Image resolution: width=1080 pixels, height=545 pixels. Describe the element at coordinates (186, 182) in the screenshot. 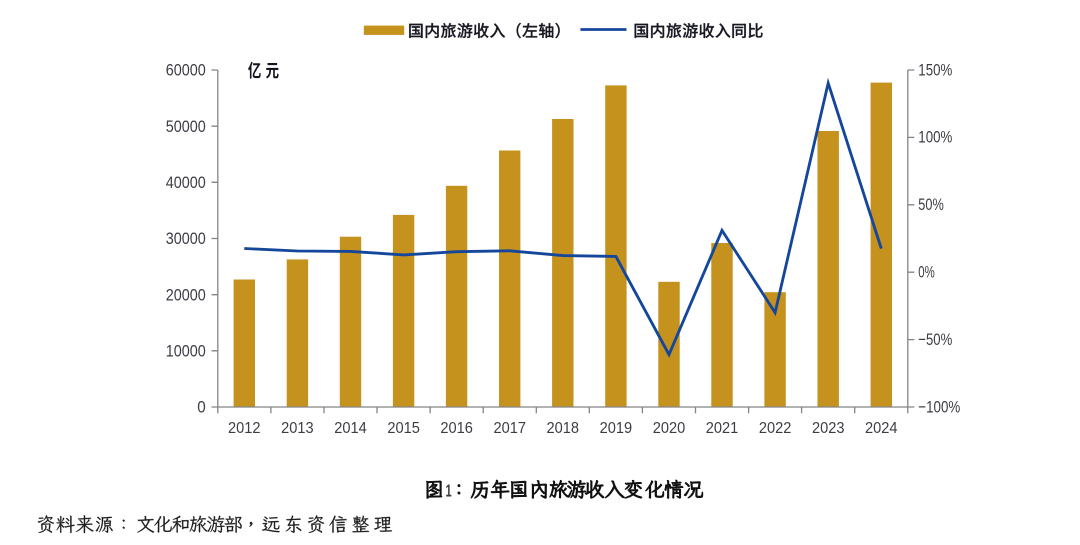

I see `svg-text: 40000` at that location.